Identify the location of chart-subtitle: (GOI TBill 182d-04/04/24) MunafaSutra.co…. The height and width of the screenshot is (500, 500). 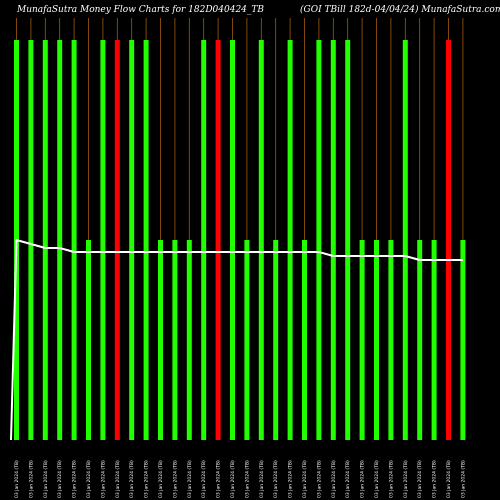
(400, 9).